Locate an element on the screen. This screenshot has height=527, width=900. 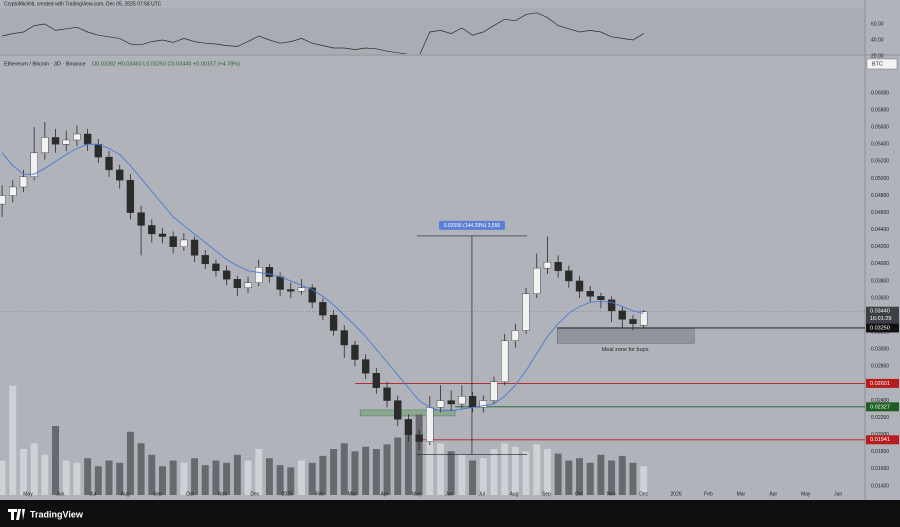
y-tick-label: 0.05400 is located at coordinates (880, 145).